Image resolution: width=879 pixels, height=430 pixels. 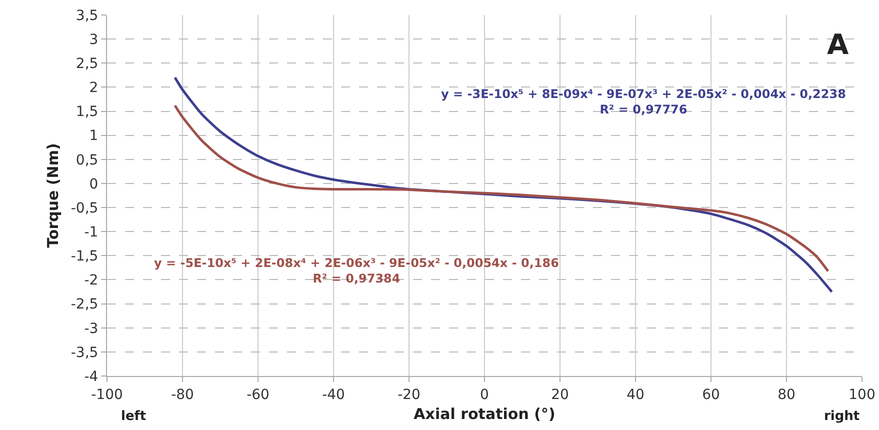 I want to click on y-tick-label: -0,5, so click(x=84, y=208).